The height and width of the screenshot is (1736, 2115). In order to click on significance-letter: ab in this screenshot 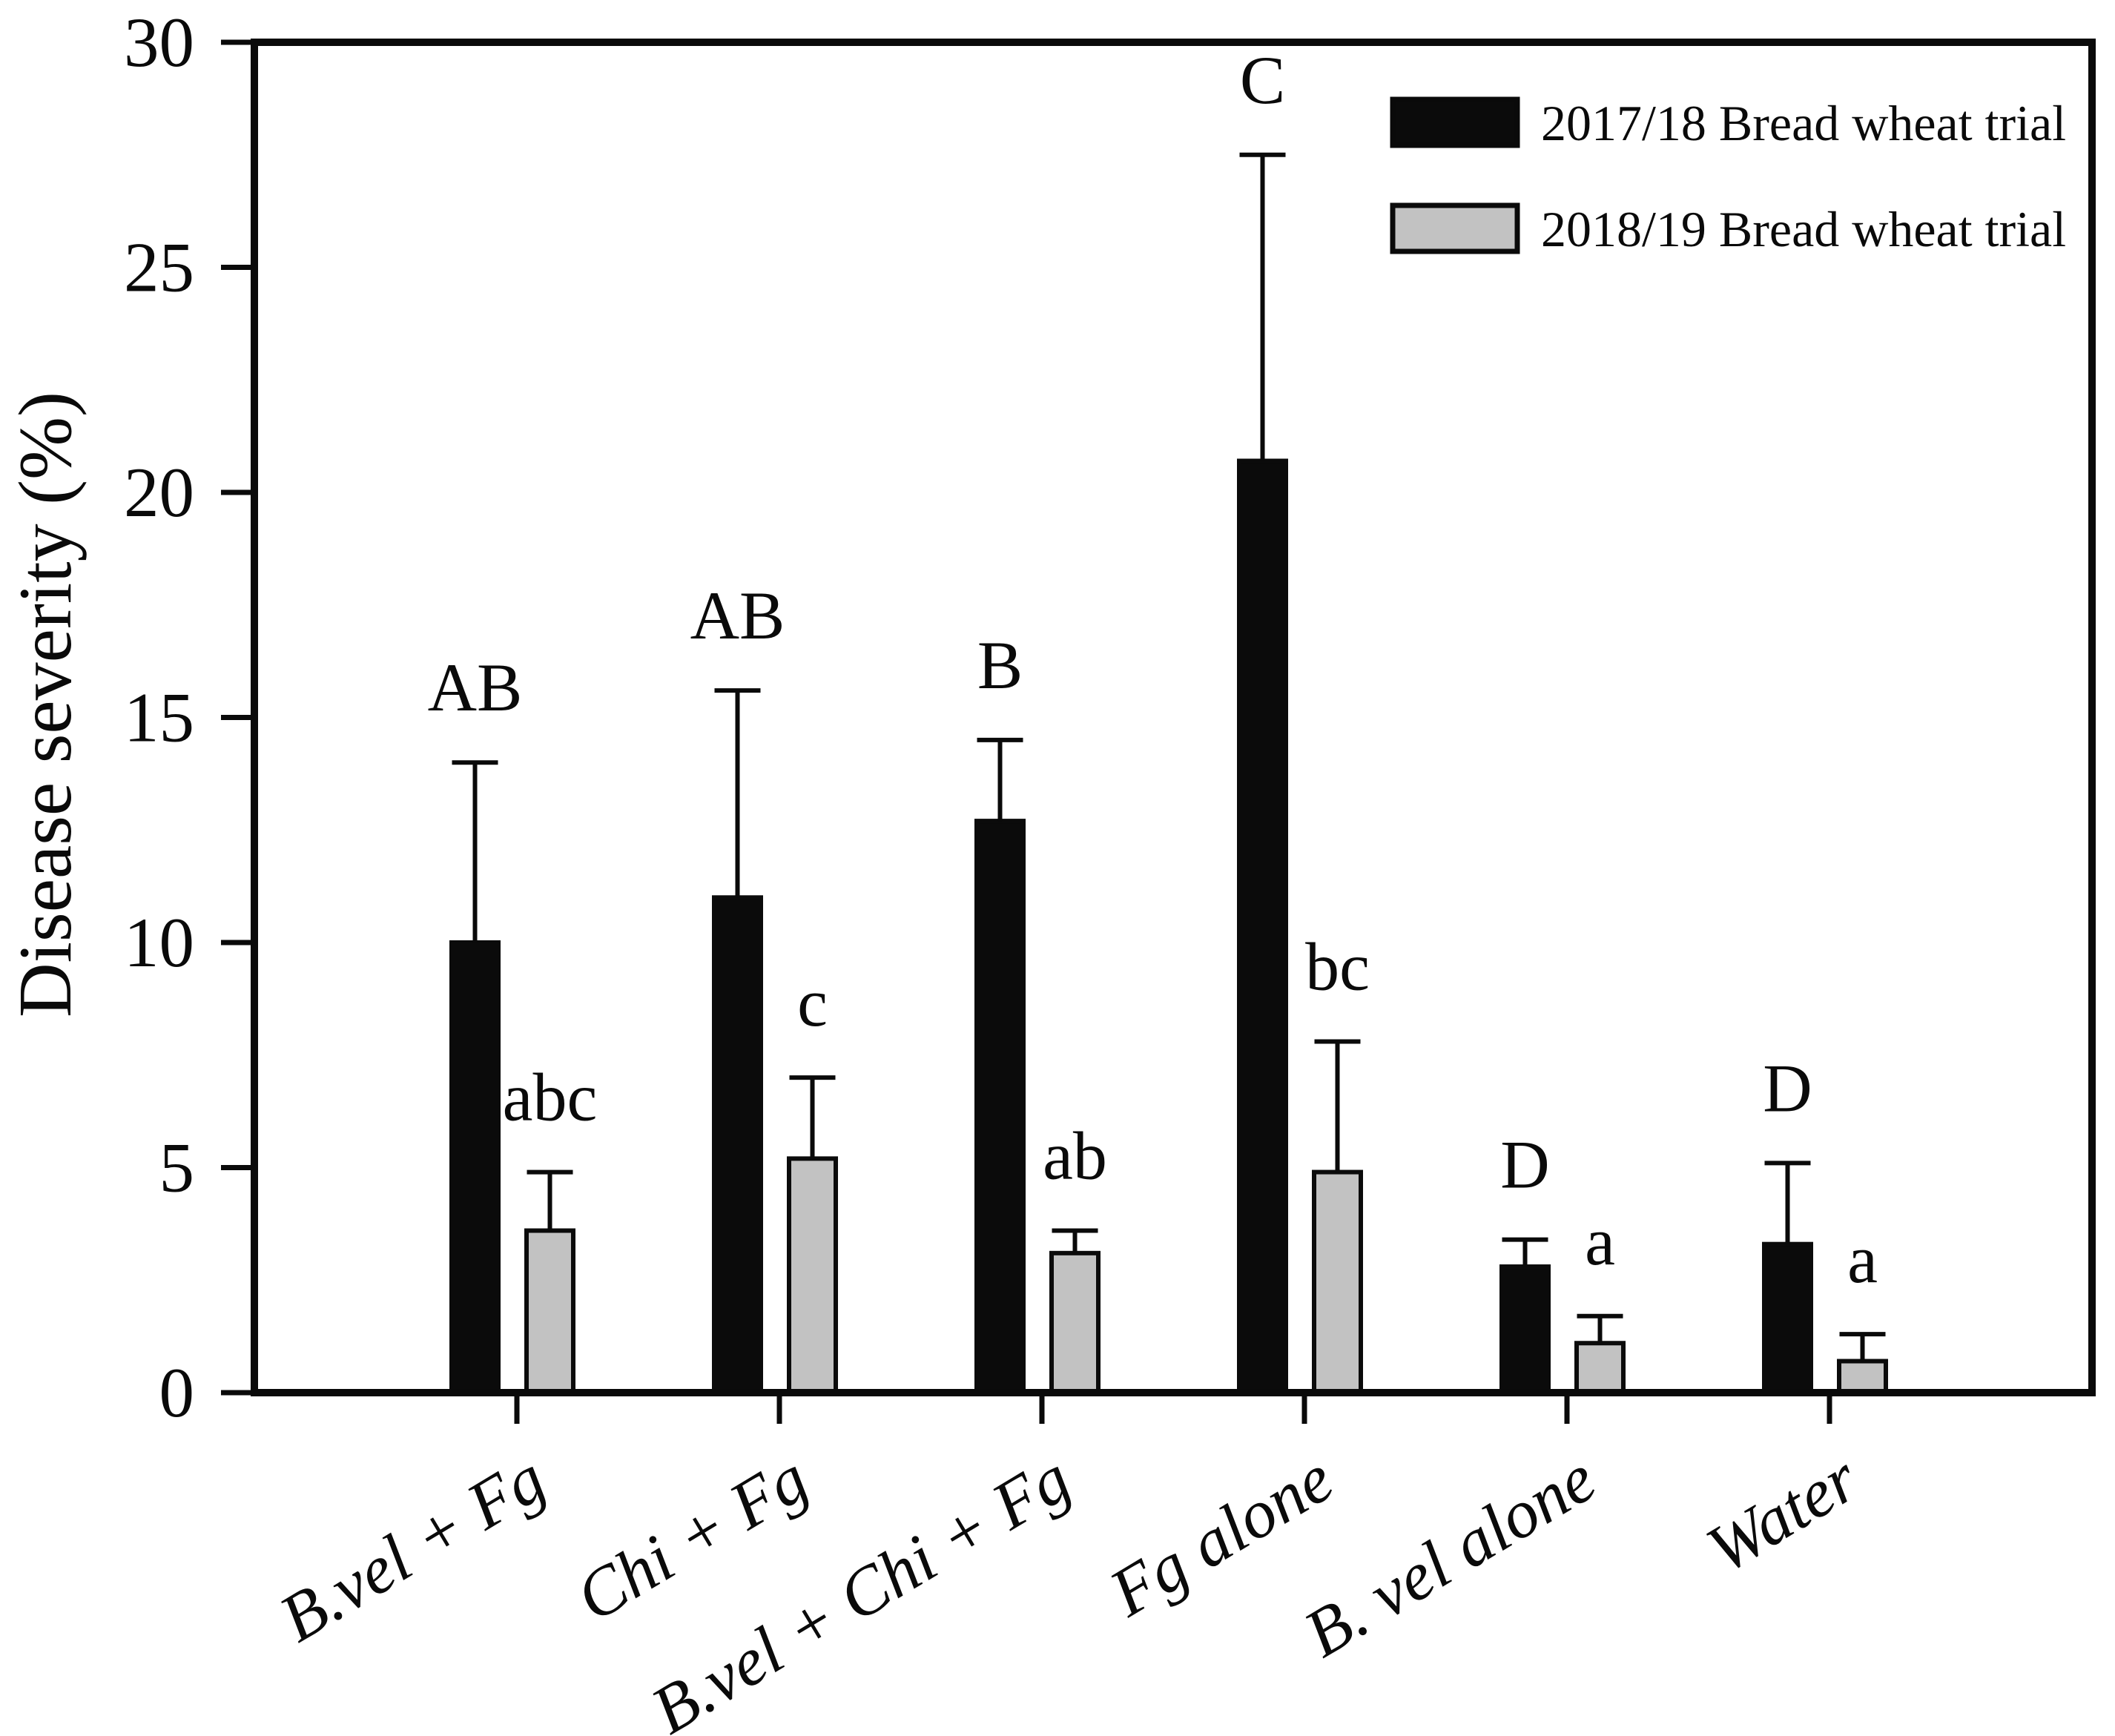, I will do `click(1075, 1156)`.